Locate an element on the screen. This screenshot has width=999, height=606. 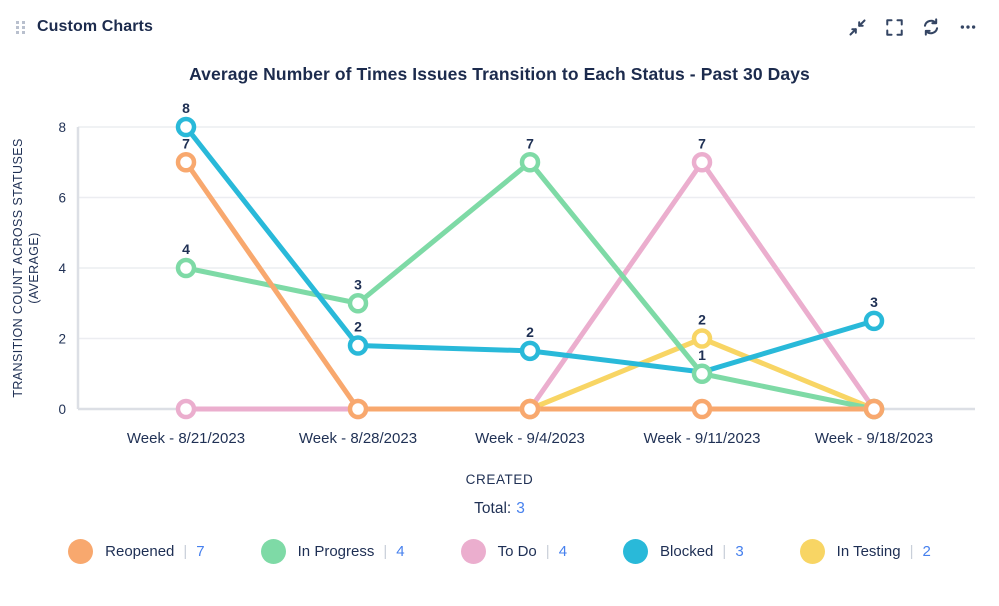
y-axis-title: (AVERAGE) is located at coordinates (34, 267).